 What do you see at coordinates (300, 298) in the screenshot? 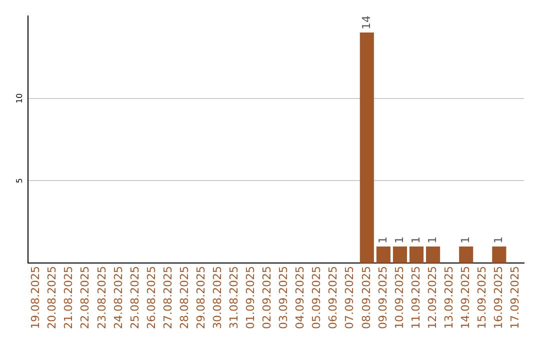
I see `x-tick-label: 04.09.2025` at bounding box center [300, 298].